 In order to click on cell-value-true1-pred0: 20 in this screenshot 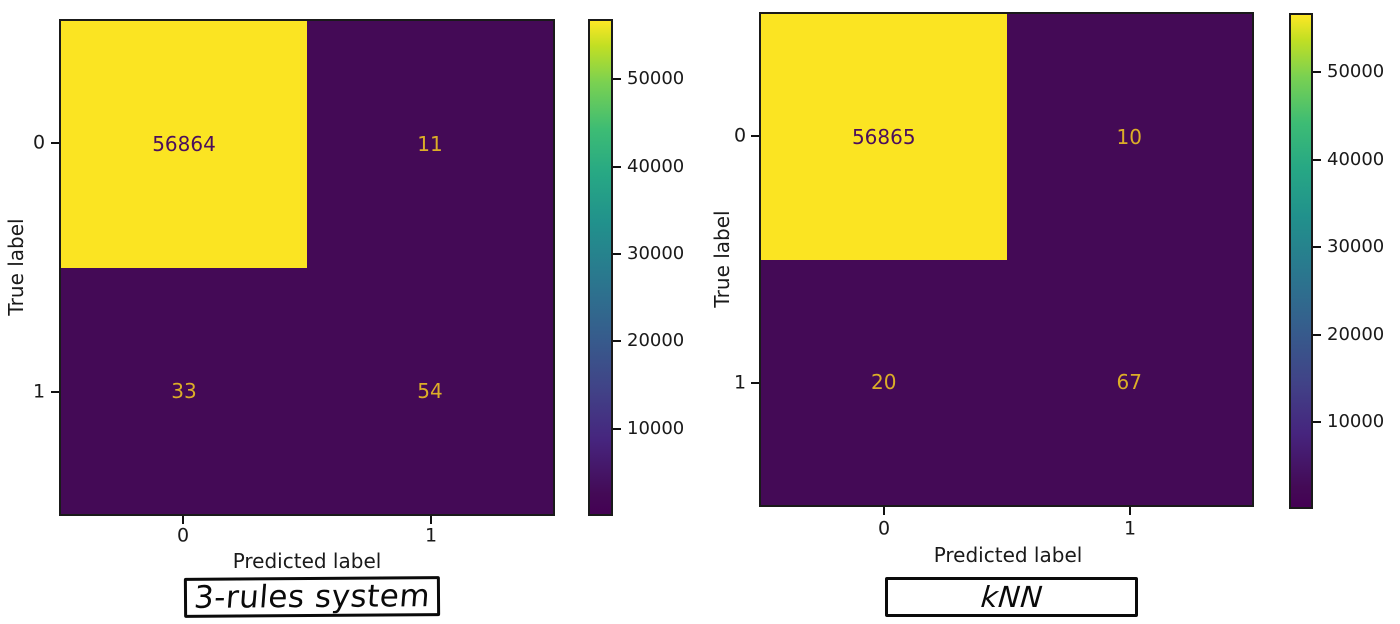, I will do `click(884, 382)`.